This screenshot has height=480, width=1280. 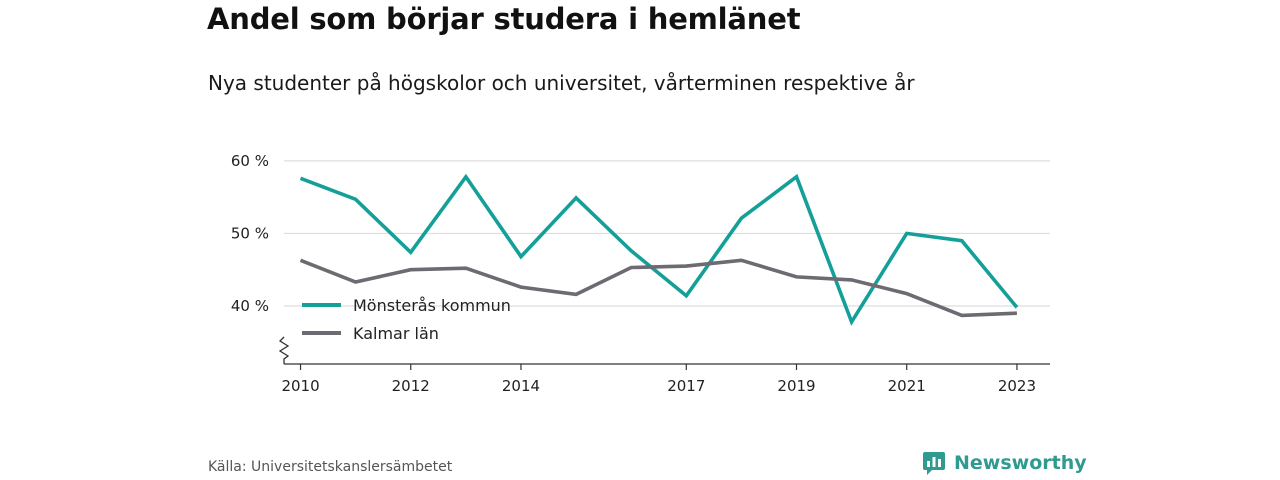 What do you see at coordinates (432, 305) in the screenshot?
I see `legend-label: Mönsterås kommun` at bounding box center [432, 305].